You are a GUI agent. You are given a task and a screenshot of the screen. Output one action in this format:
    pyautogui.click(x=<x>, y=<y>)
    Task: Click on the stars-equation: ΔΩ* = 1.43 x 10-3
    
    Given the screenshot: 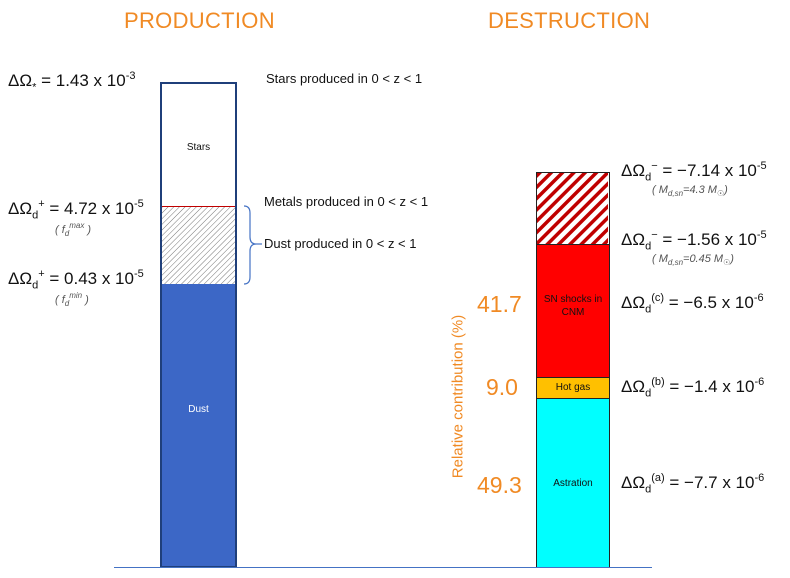 What is the action you would take?
    pyautogui.click(x=72, y=82)
    